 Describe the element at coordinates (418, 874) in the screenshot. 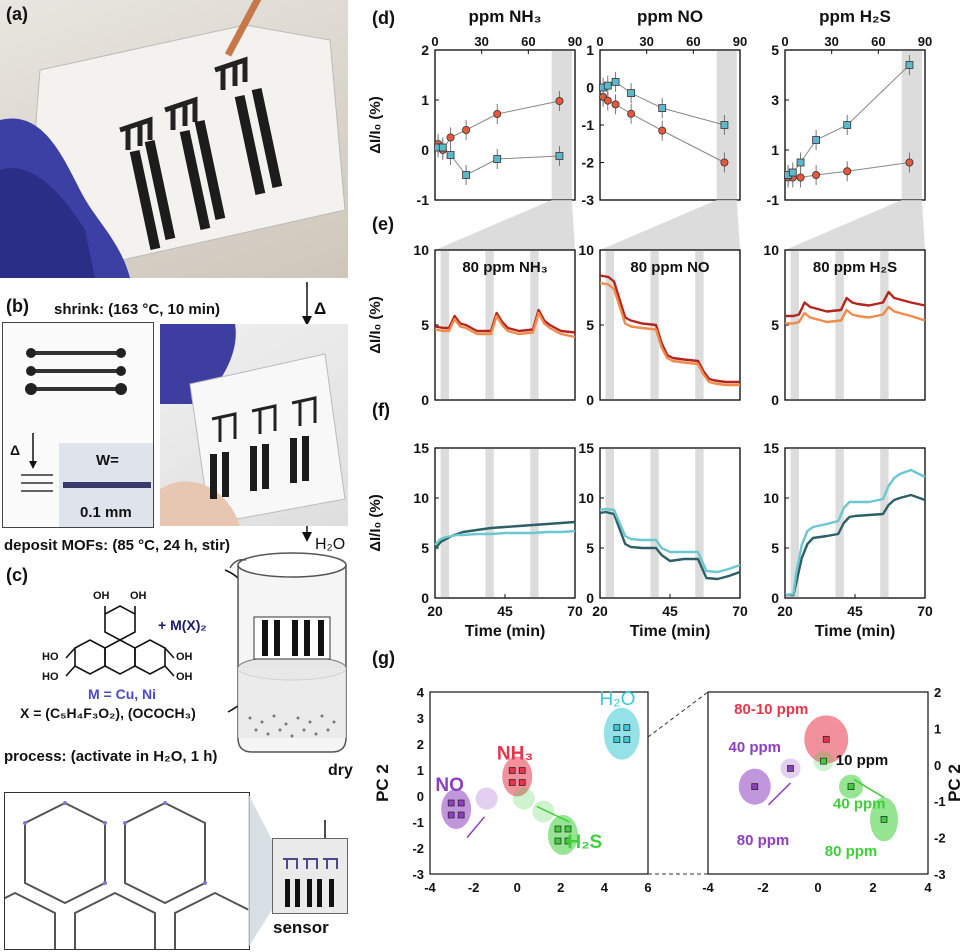

I see `y-tick-label: -3` at that location.